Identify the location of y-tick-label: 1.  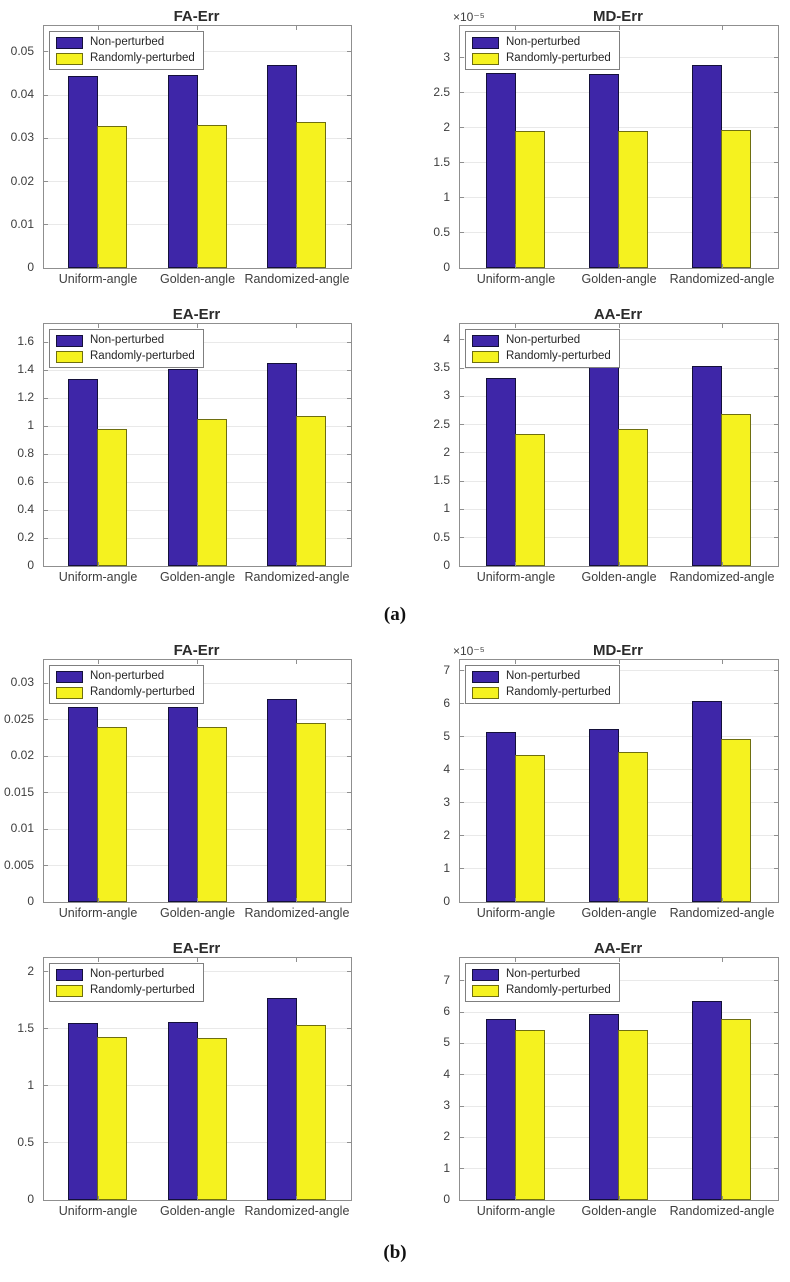
(30, 1084).